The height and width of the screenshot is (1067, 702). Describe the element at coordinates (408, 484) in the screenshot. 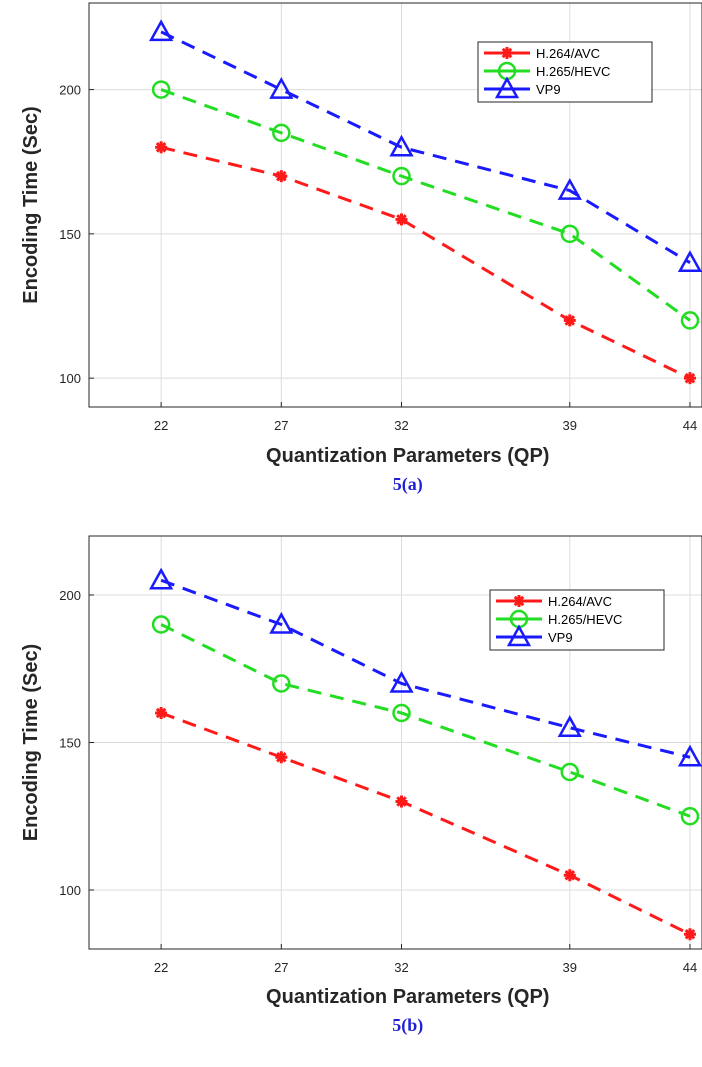

I see `figure-caption: 5(a)` at that location.